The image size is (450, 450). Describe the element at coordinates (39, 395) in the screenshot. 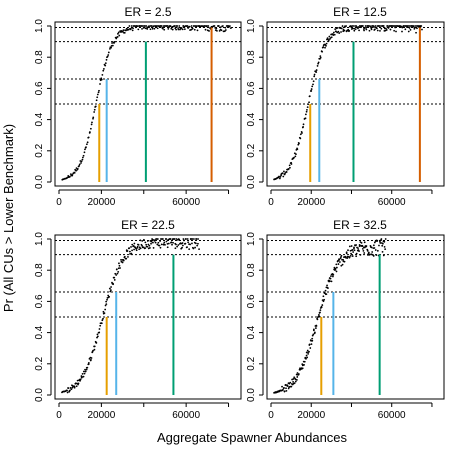

I see `y-tick-label: 0.0` at that location.